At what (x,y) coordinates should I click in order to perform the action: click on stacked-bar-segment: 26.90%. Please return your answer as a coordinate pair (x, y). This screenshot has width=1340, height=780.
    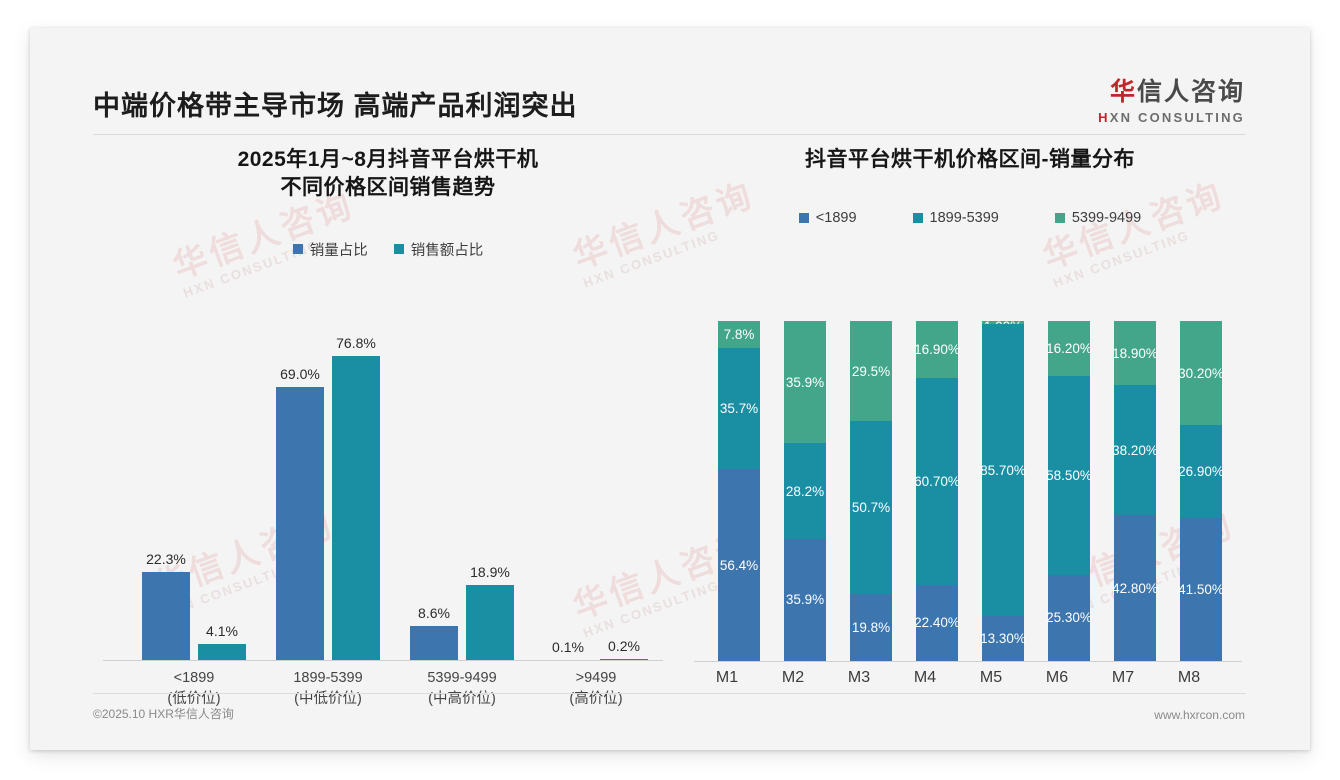
    Looking at the image, I should click on (1201, 471).